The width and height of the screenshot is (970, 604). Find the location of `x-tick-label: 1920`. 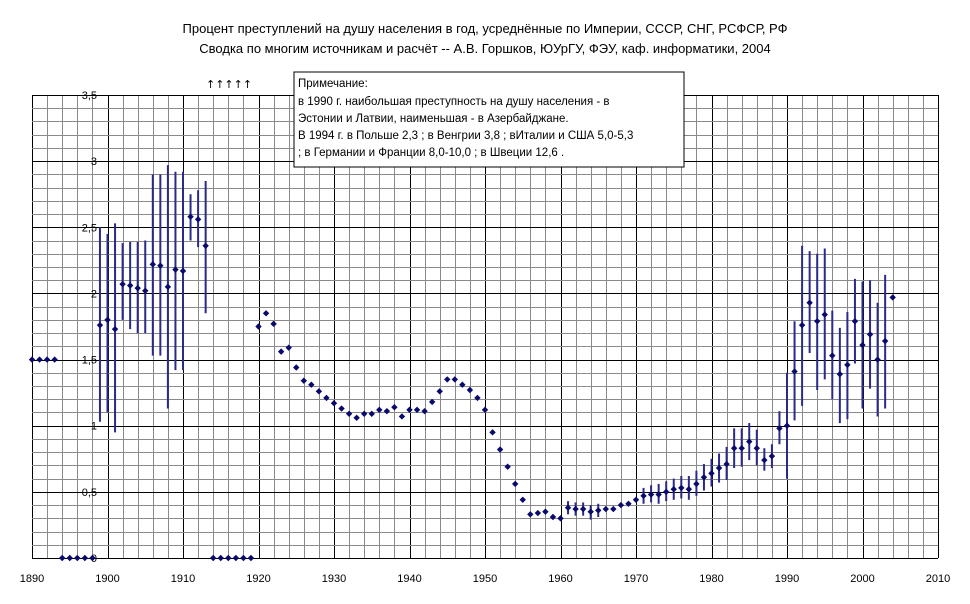

x-tick-label: 1920 is located at coordinates (258, 579).